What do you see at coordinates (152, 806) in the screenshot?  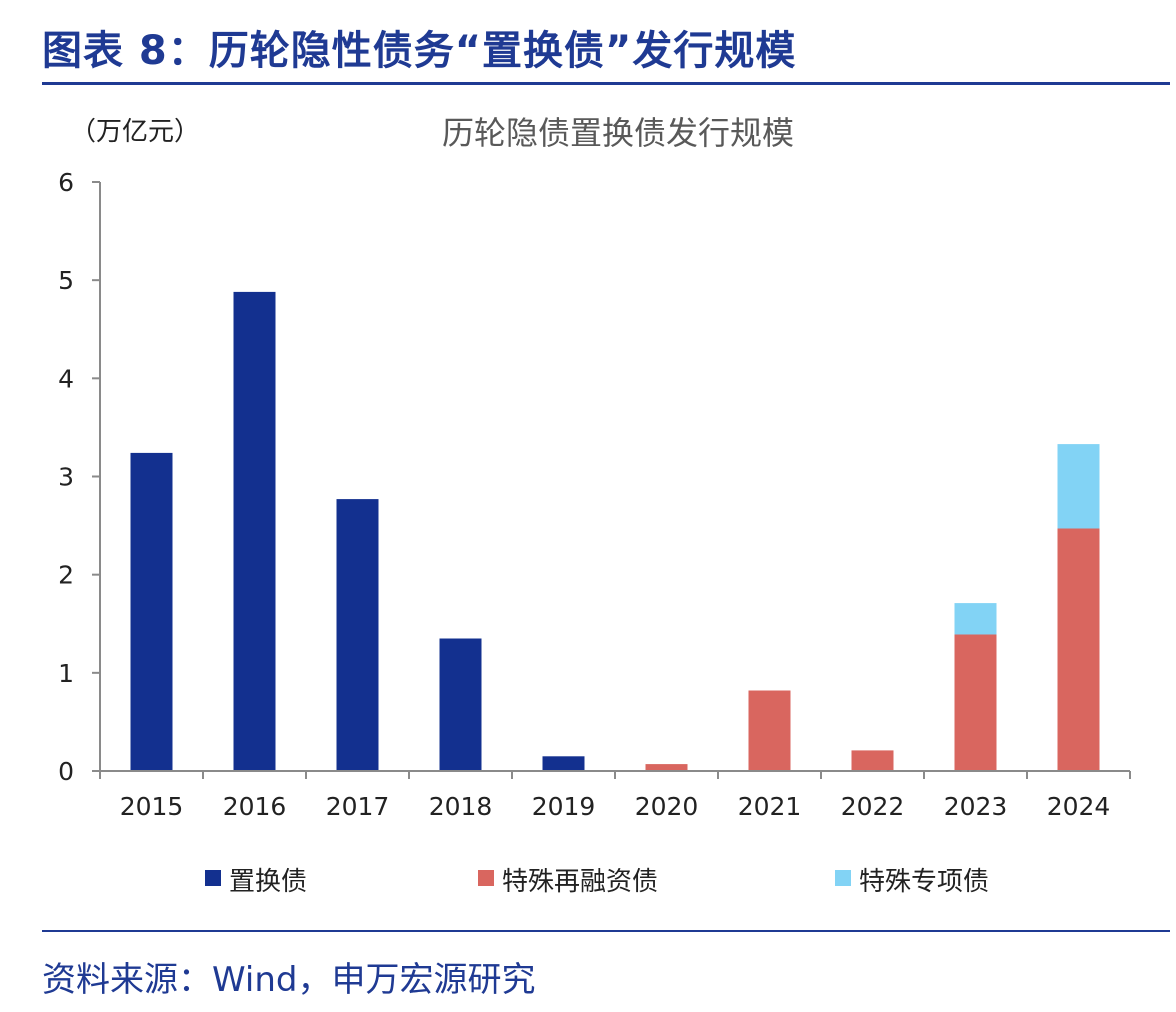 I see `x-tick-label: 2015` at bounding box center [152, 806].